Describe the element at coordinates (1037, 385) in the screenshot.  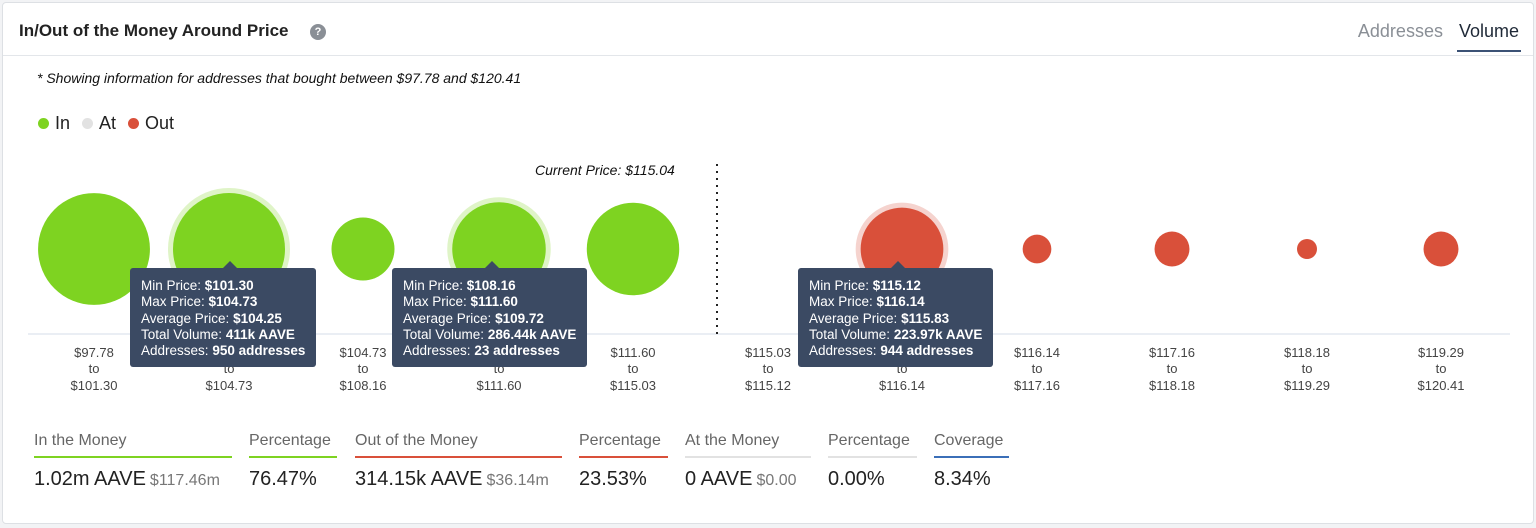
I see `range-to: $117.16` at that location.